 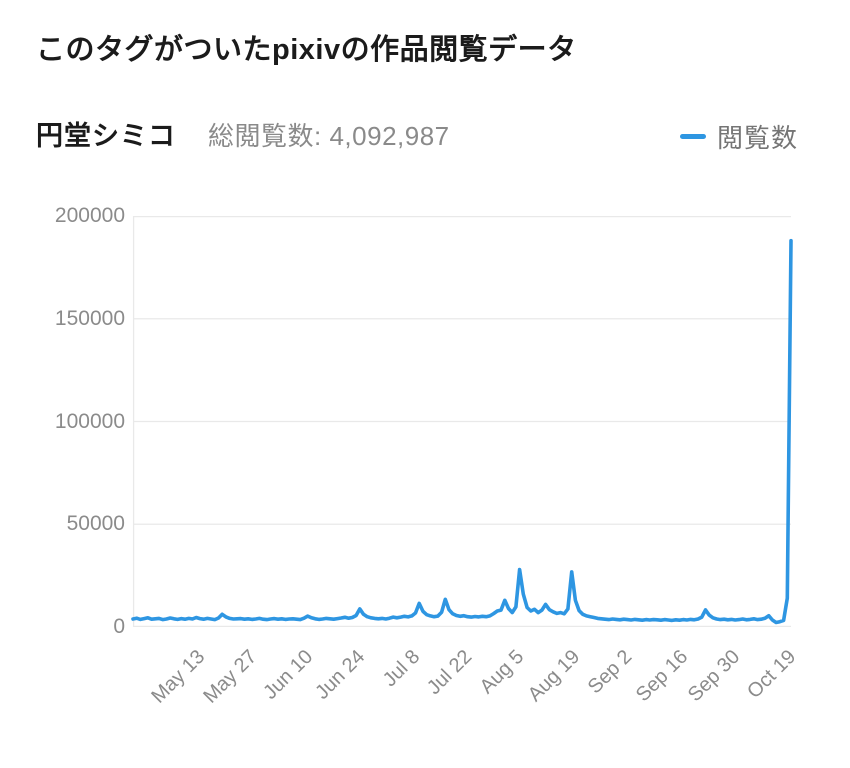 I want to click on y-tick-label: 200000, so click(x=89, y=215).